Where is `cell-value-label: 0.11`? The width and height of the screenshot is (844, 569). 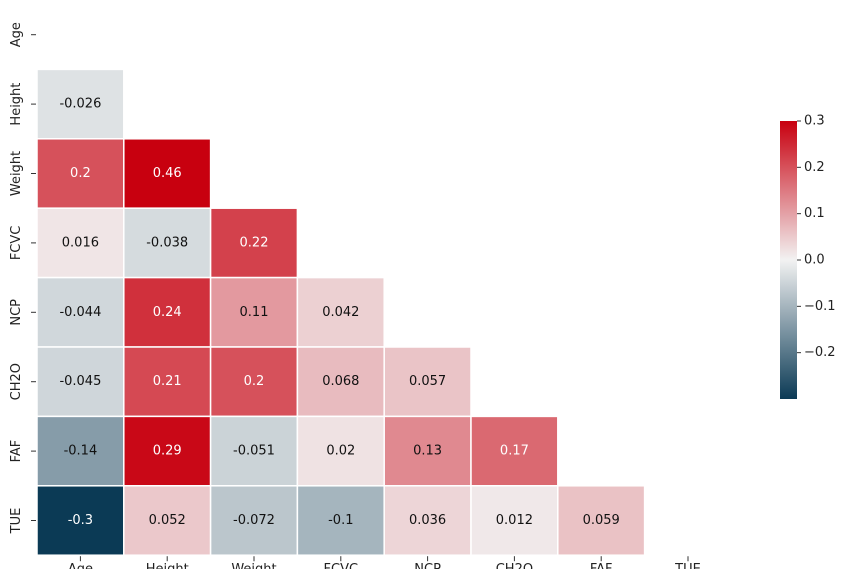
cell-value-label: 0.11 is located at coordinates (254, 312).